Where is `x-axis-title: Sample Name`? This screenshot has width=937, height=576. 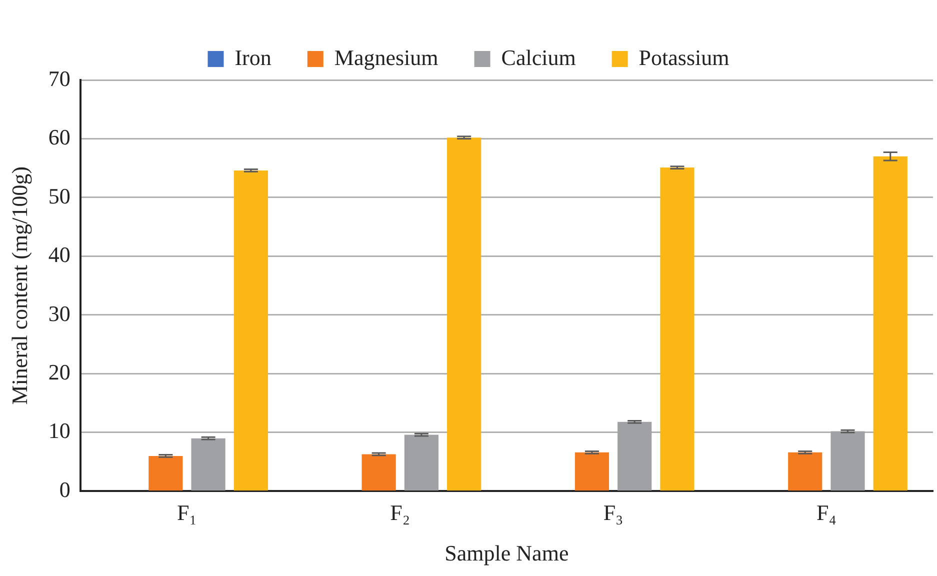 x-axis-title: Sample Name is located at coordinates (506, 553).